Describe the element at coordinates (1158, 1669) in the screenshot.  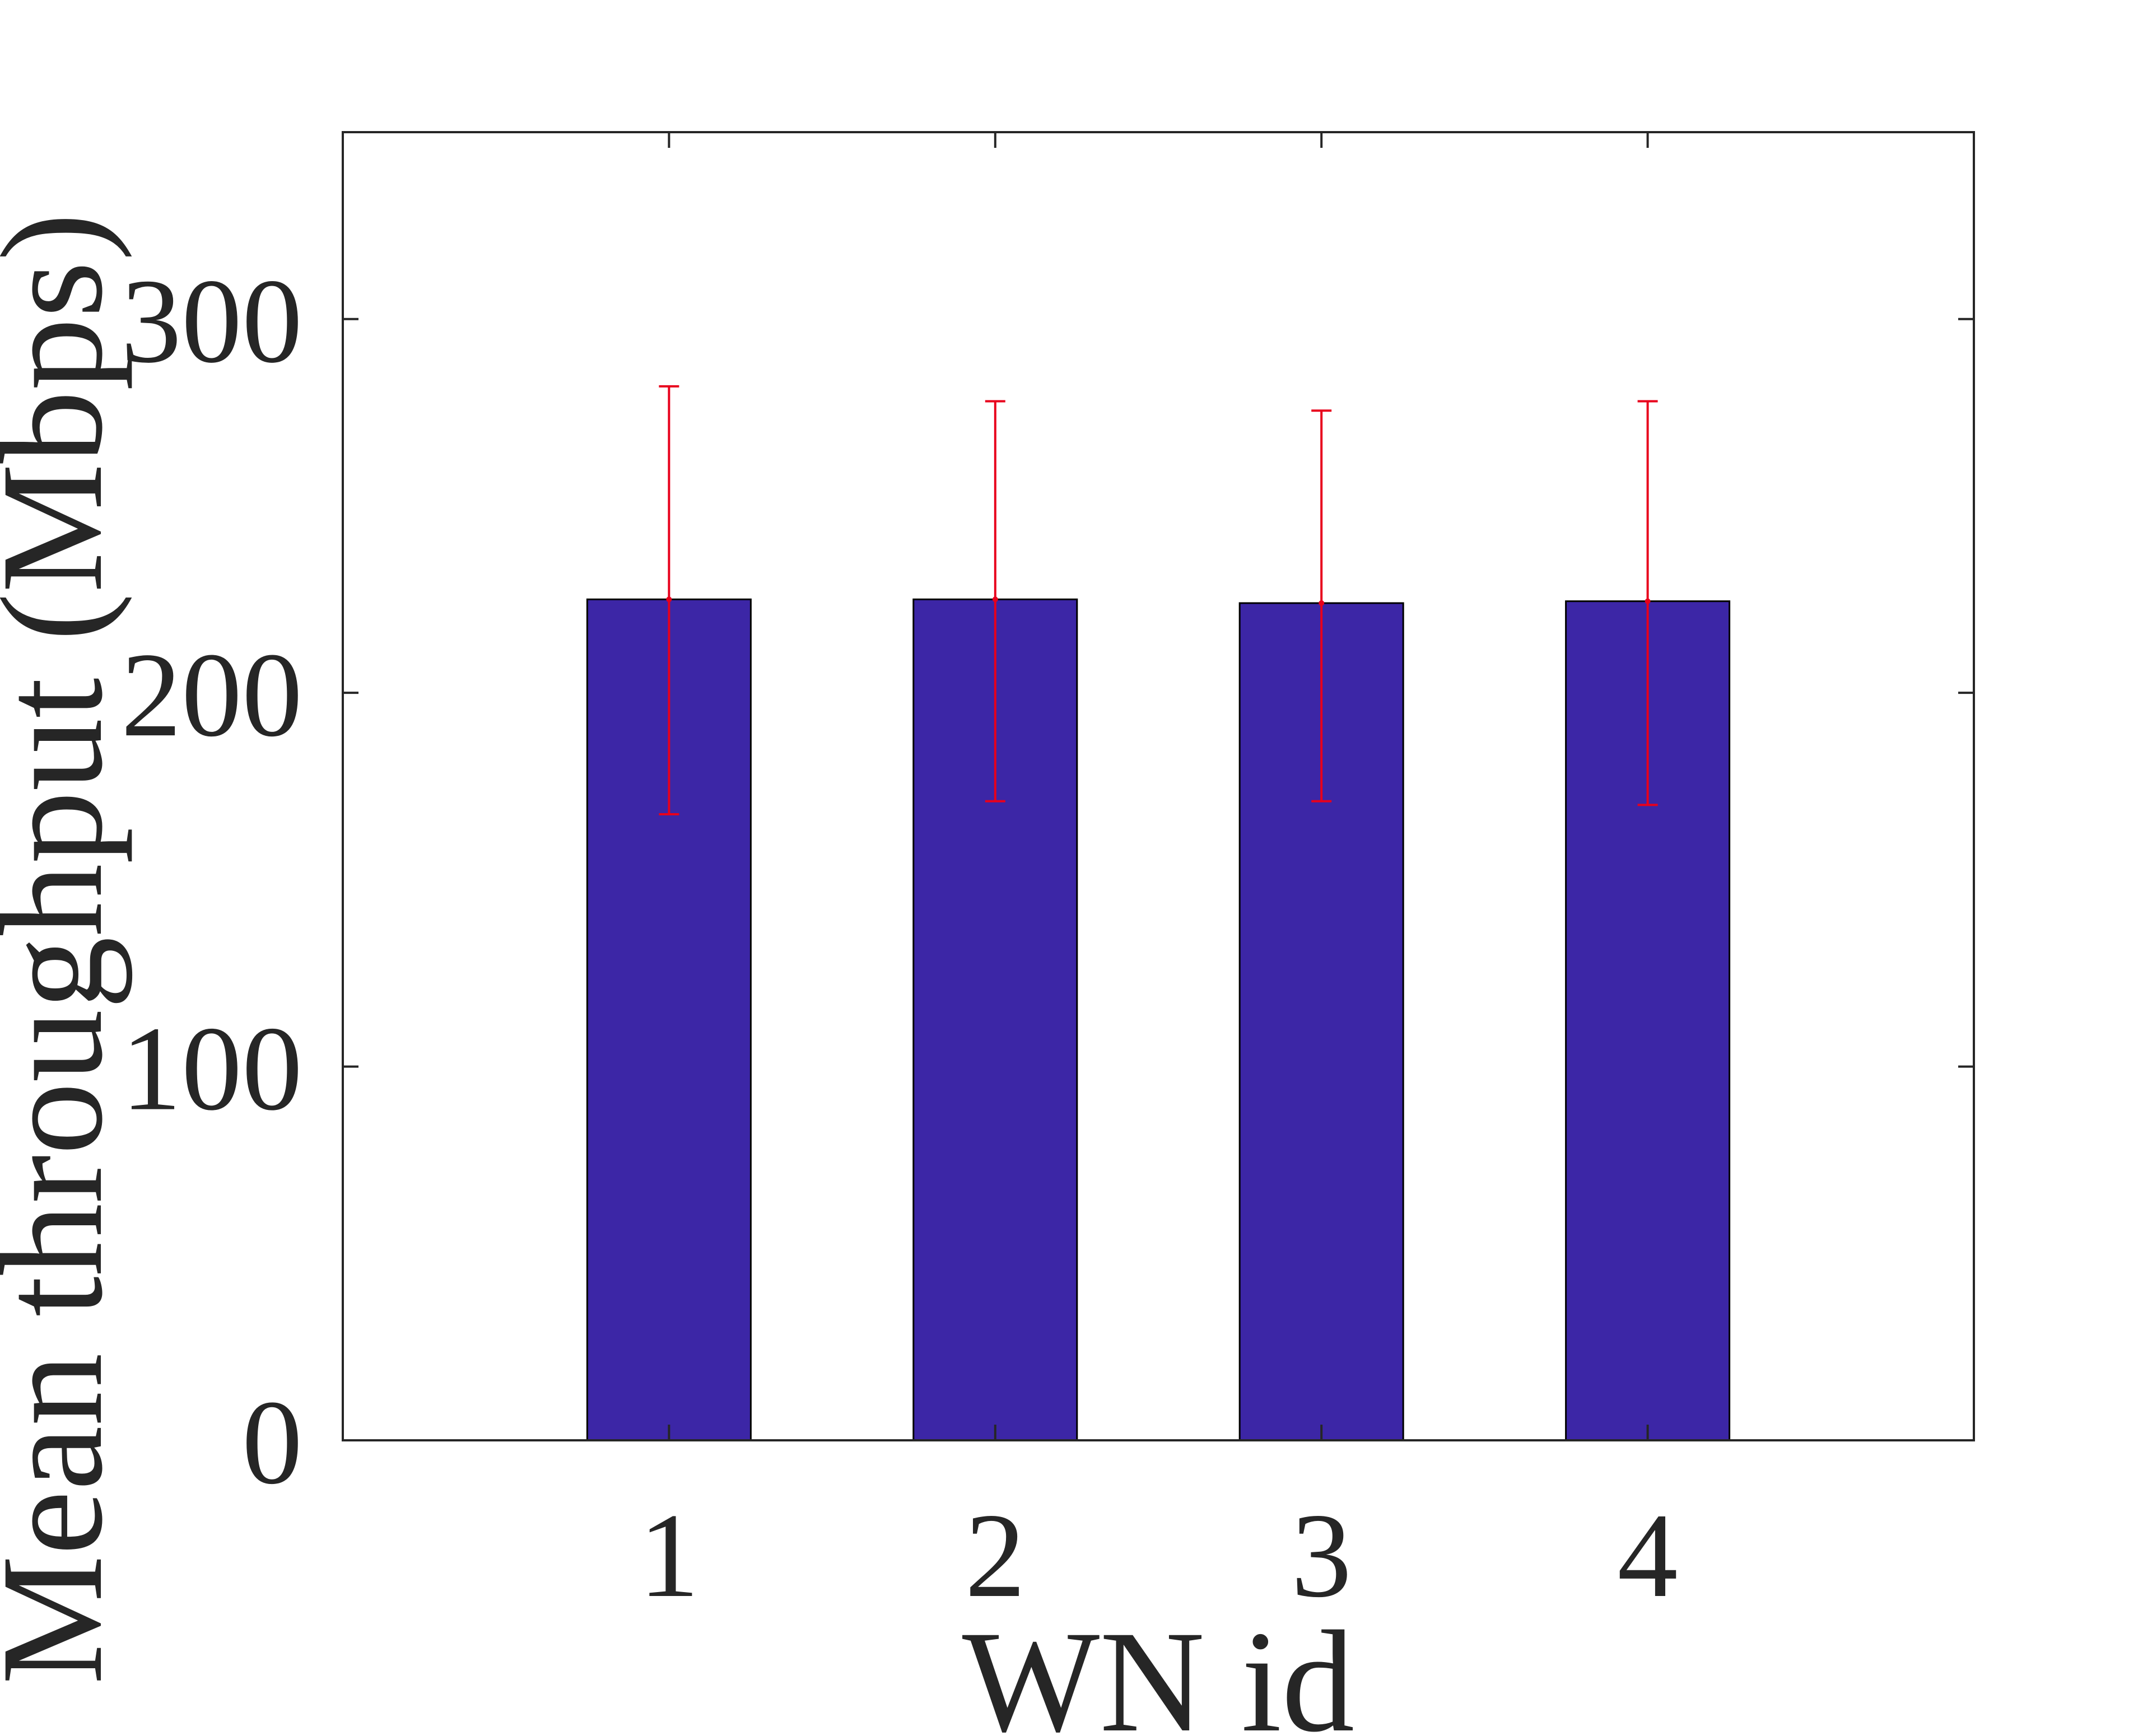
I see `x-axis-title: WN id` at that location.